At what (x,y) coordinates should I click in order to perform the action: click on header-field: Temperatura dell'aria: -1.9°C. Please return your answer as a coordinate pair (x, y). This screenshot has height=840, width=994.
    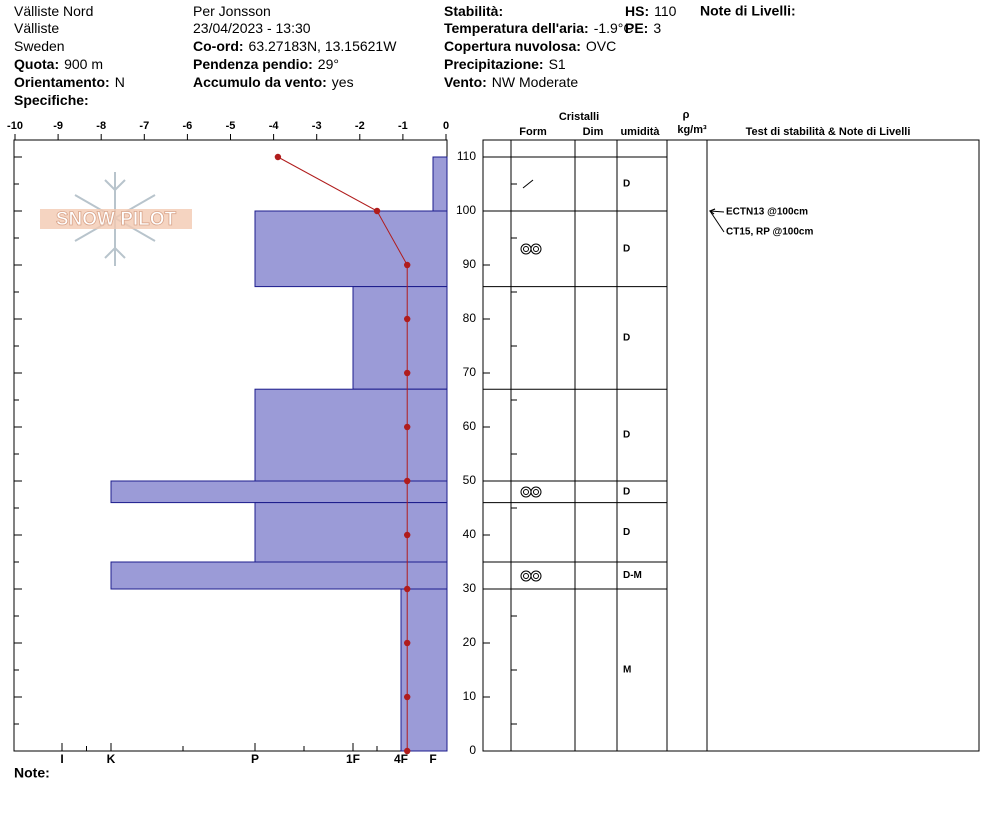
    Looking at the image, I should click on (539, 28).